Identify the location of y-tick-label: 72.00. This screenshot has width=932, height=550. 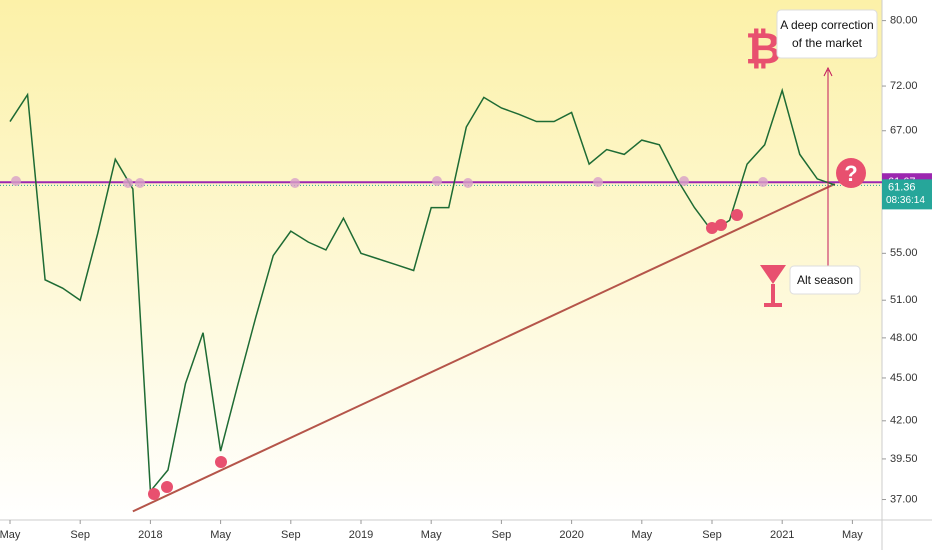
(904, 86).